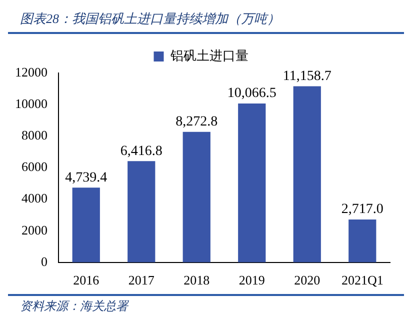 Image resolution: width=412 pixels, height=331 pixels. I want to click on data-label: 2,717.0, so click(362, 210).